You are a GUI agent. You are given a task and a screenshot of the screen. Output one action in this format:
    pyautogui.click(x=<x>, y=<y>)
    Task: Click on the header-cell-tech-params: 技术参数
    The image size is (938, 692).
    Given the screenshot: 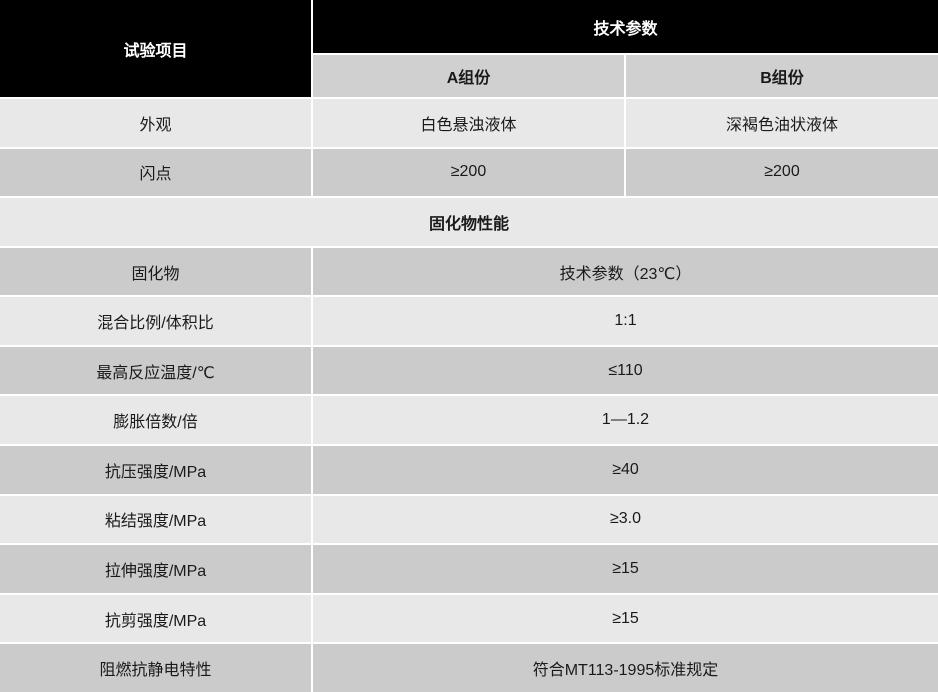 What is the action you would take?
    pyautogui.click(x=625, y=26)
    